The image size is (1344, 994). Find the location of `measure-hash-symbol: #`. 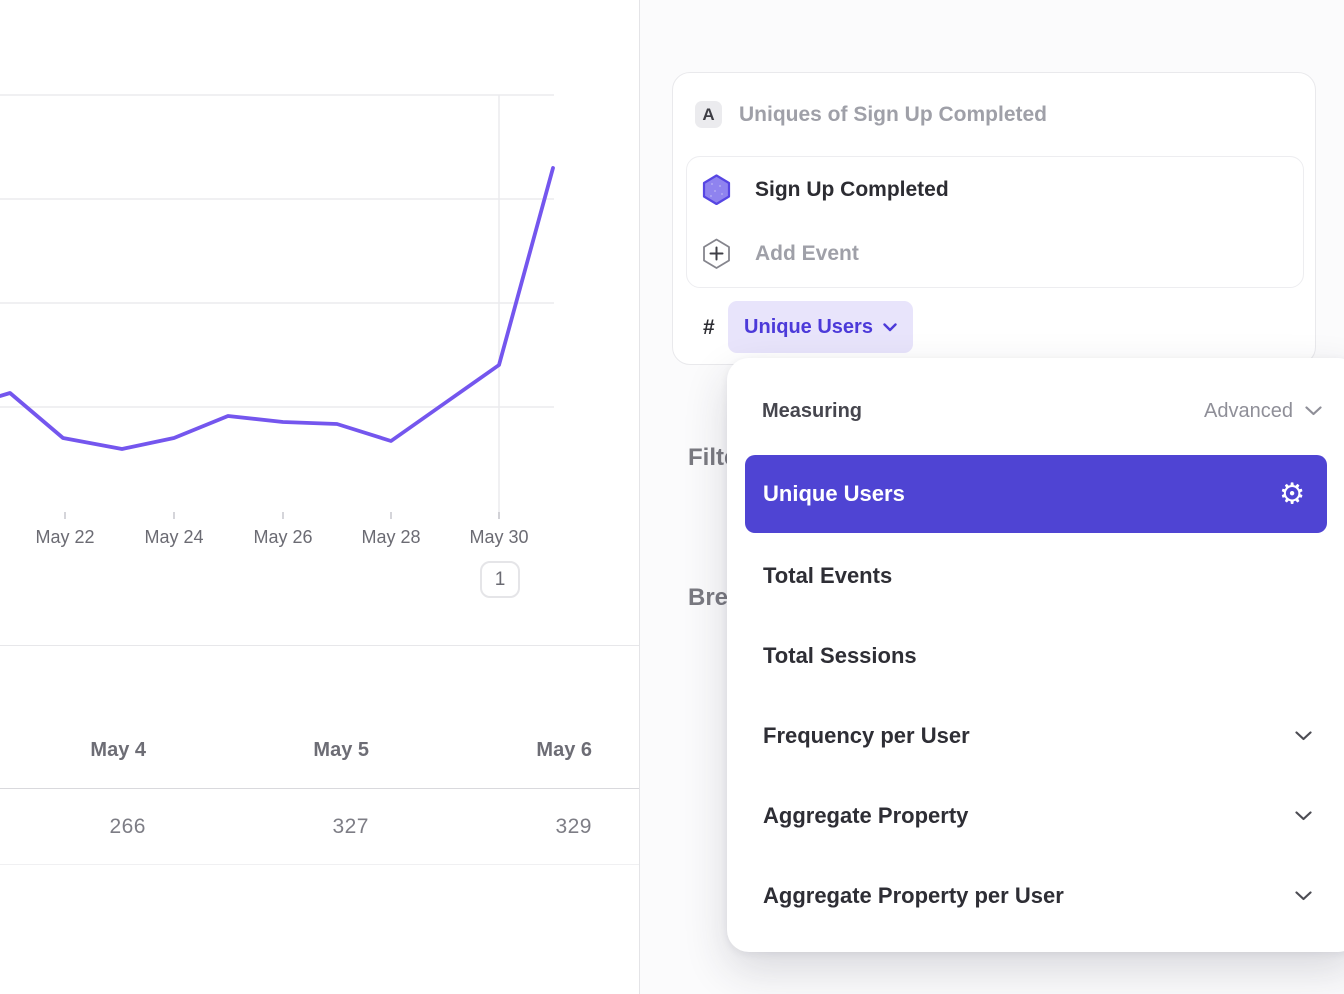

measure-hash-symbol: # is located at coordinates (709, 327).